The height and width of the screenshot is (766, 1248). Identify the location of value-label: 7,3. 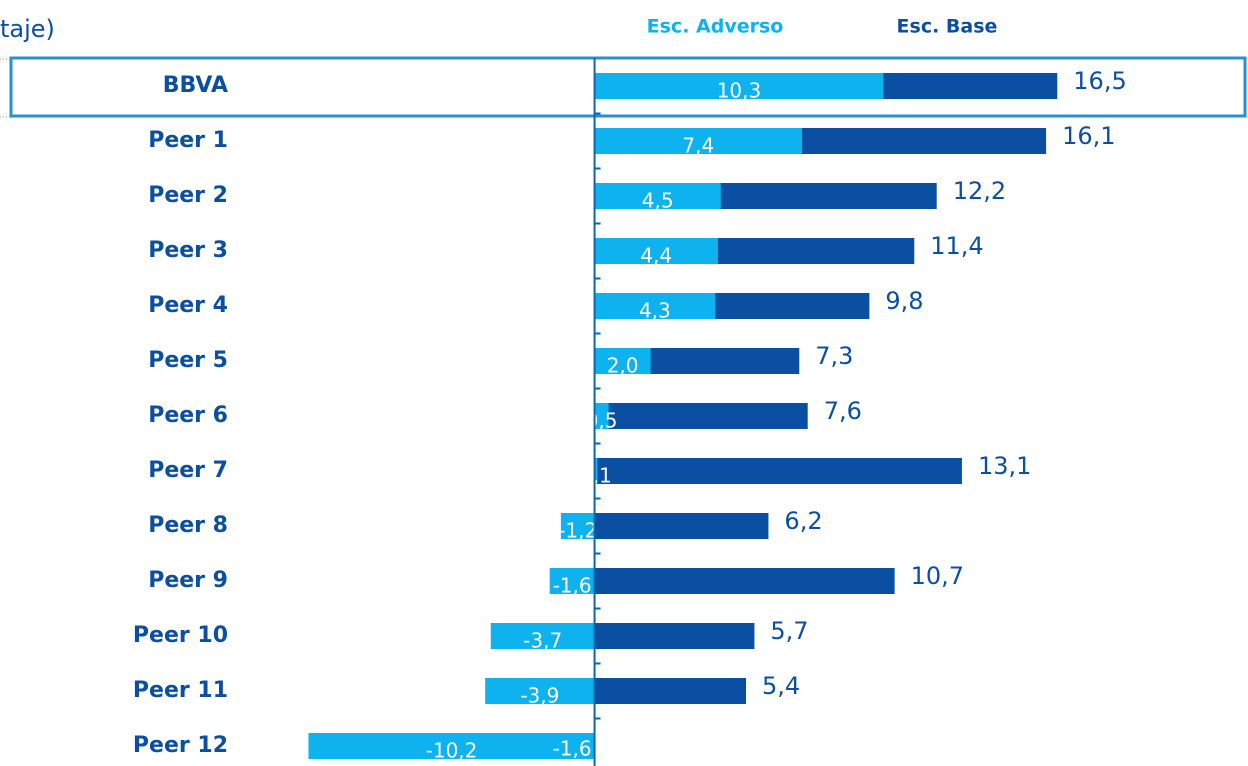
(834, 356).